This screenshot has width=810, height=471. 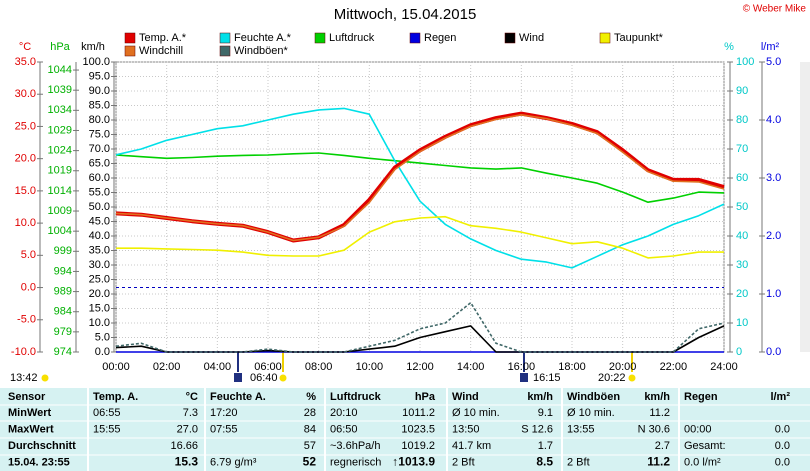 What do you see at coordinates (466, 429) in the screenshot?
I see `table-cell: 13:50` at bounding box center [466, 429].